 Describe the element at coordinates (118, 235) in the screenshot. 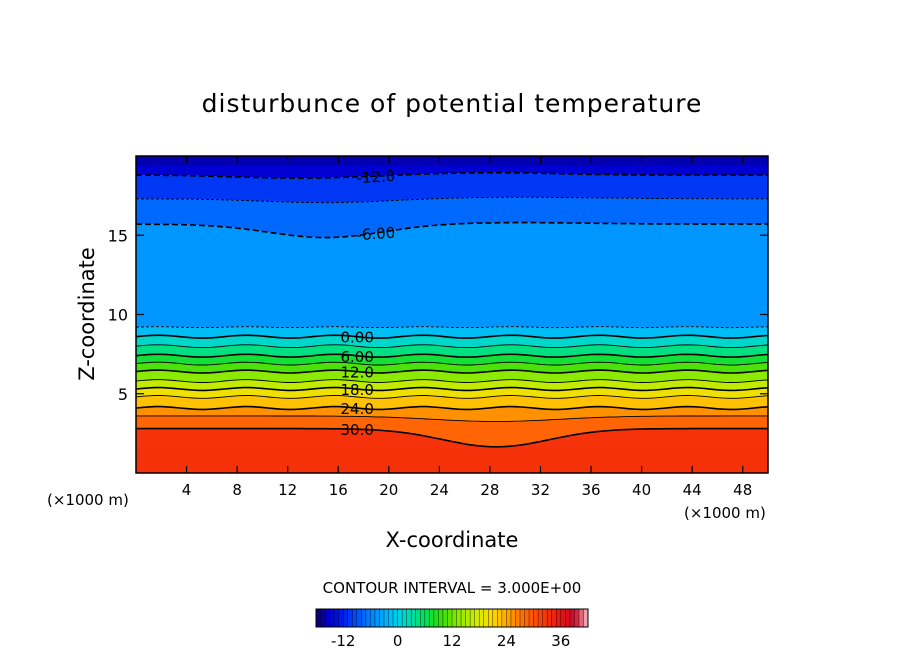

I see `y-tick-label: 15` at that location.